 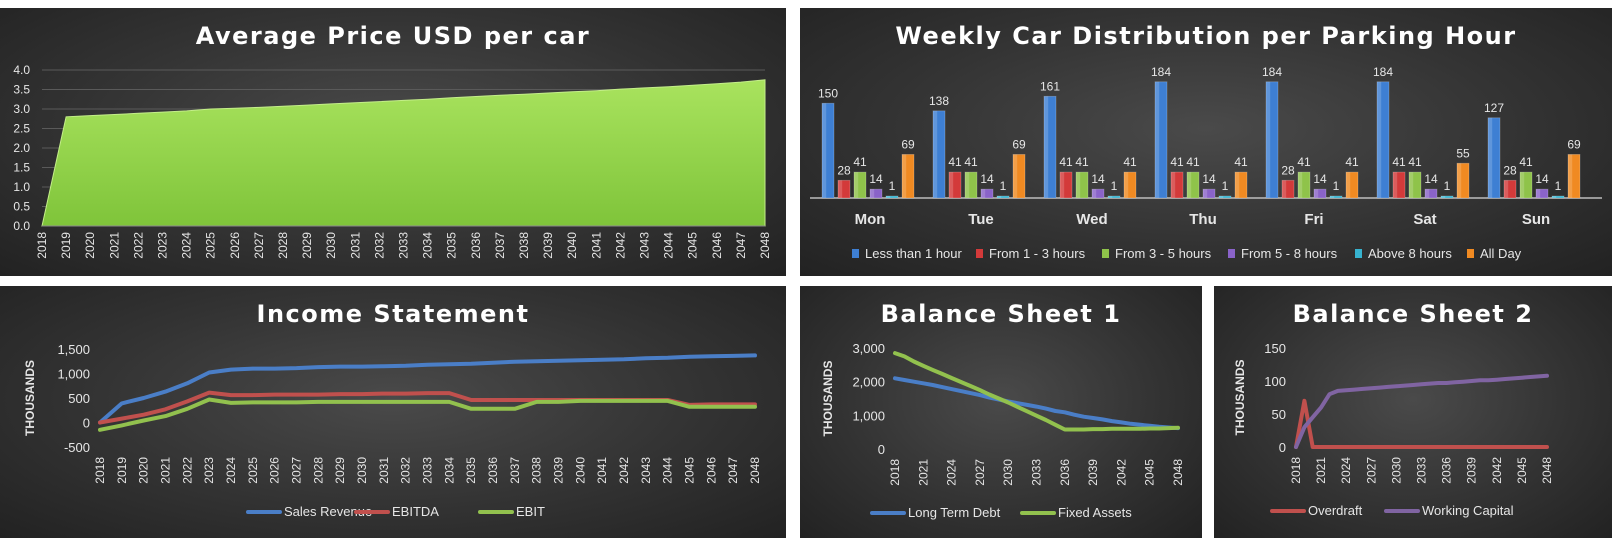 What do you see at coordinates (1001, 314) in the screenshot?
I see `bs1-title: Balance Sheet 1` at bounding box center [1001, 314].